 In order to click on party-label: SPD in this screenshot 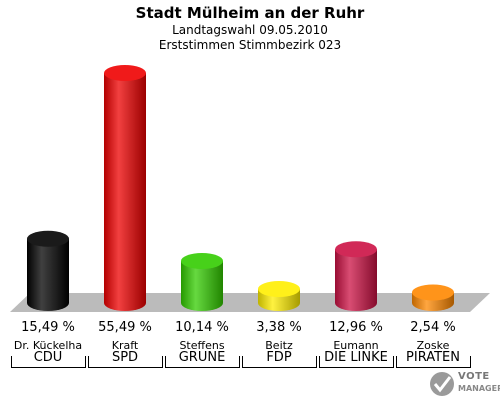, I will do `click(125, 357)`.